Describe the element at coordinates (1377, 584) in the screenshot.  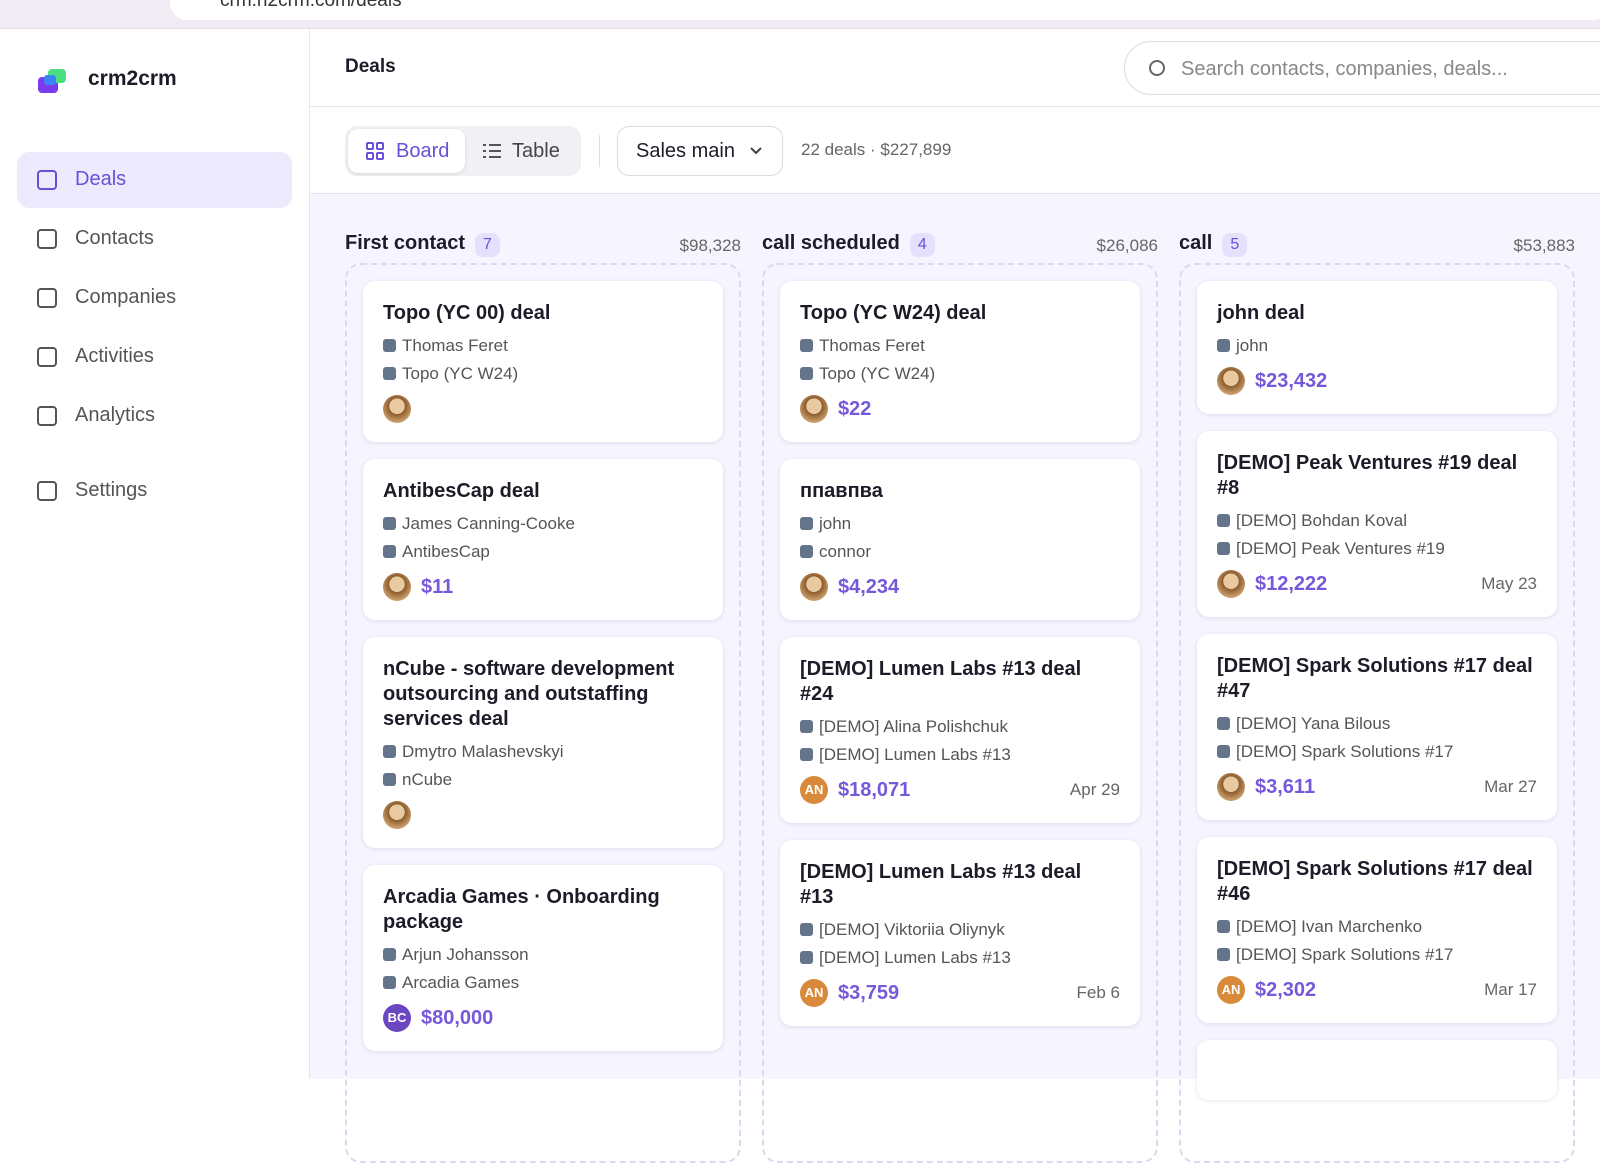
I see `deal-footer: $12,222 May 23` at that location.